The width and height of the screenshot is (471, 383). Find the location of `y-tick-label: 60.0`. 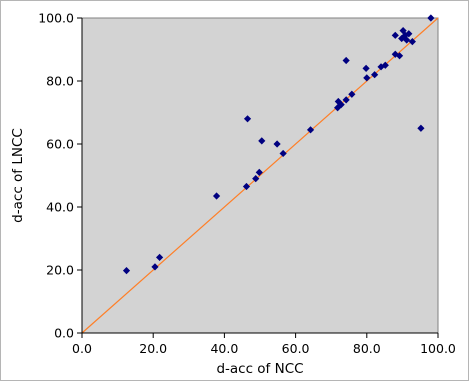

y-tick-label: 60.0 is located at coordinates (60, 144).